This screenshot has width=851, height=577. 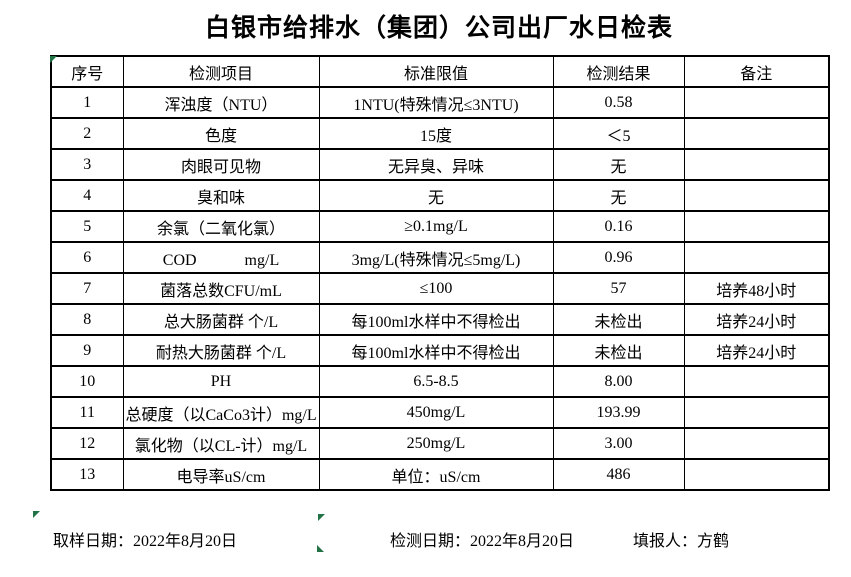 I want to click on page-title: 白银市给排水（集团）公司出厂水日检表, so click(x=438, y=28).